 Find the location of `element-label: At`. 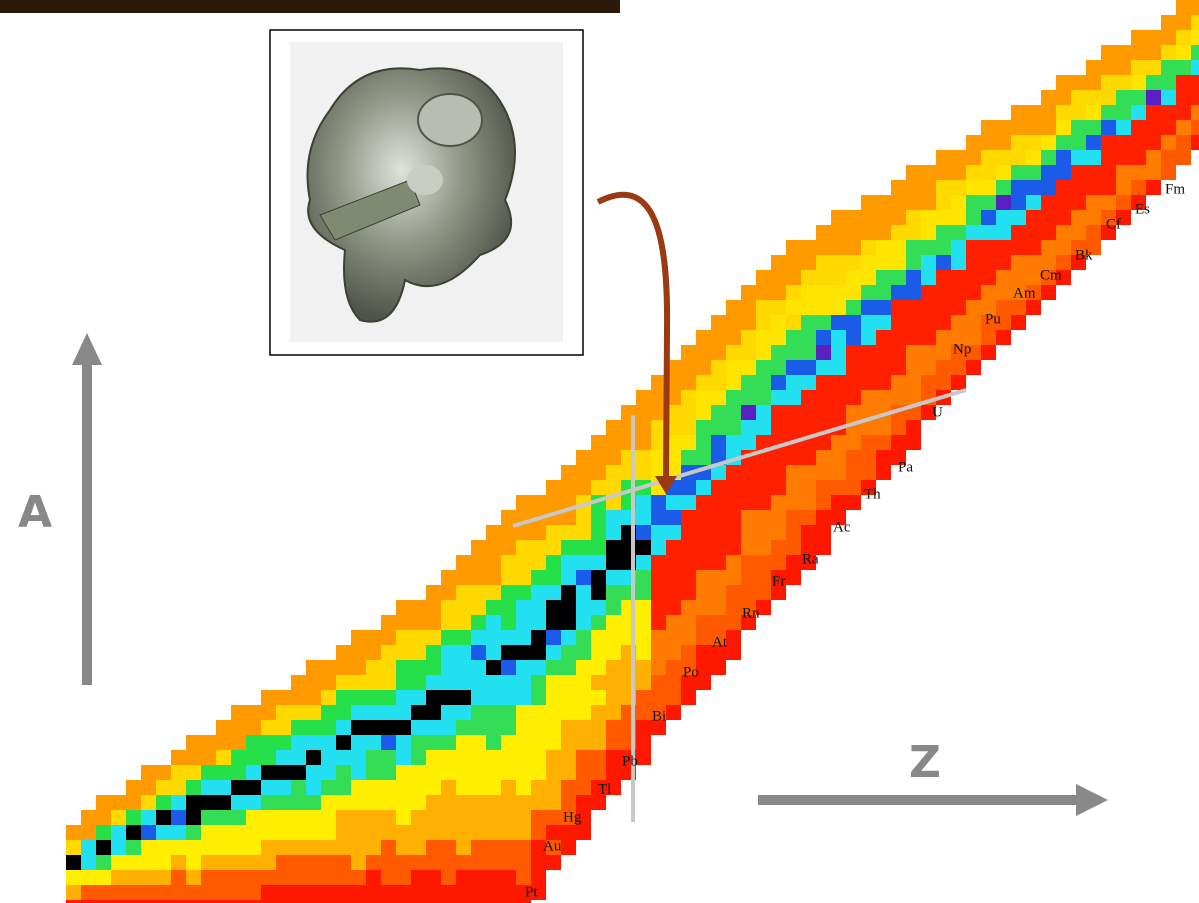

element-label: At is located at coordinates (720, 642).